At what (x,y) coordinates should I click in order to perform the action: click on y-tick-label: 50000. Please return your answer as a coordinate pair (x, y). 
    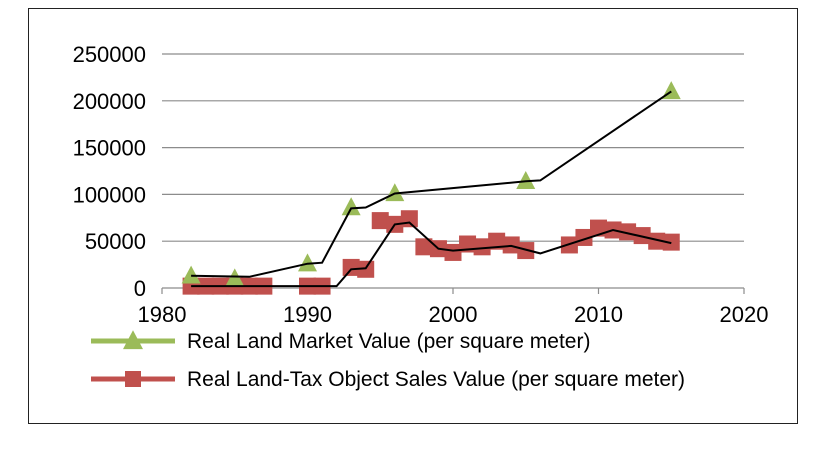
    Looking at the image, I should click on (115, 241).